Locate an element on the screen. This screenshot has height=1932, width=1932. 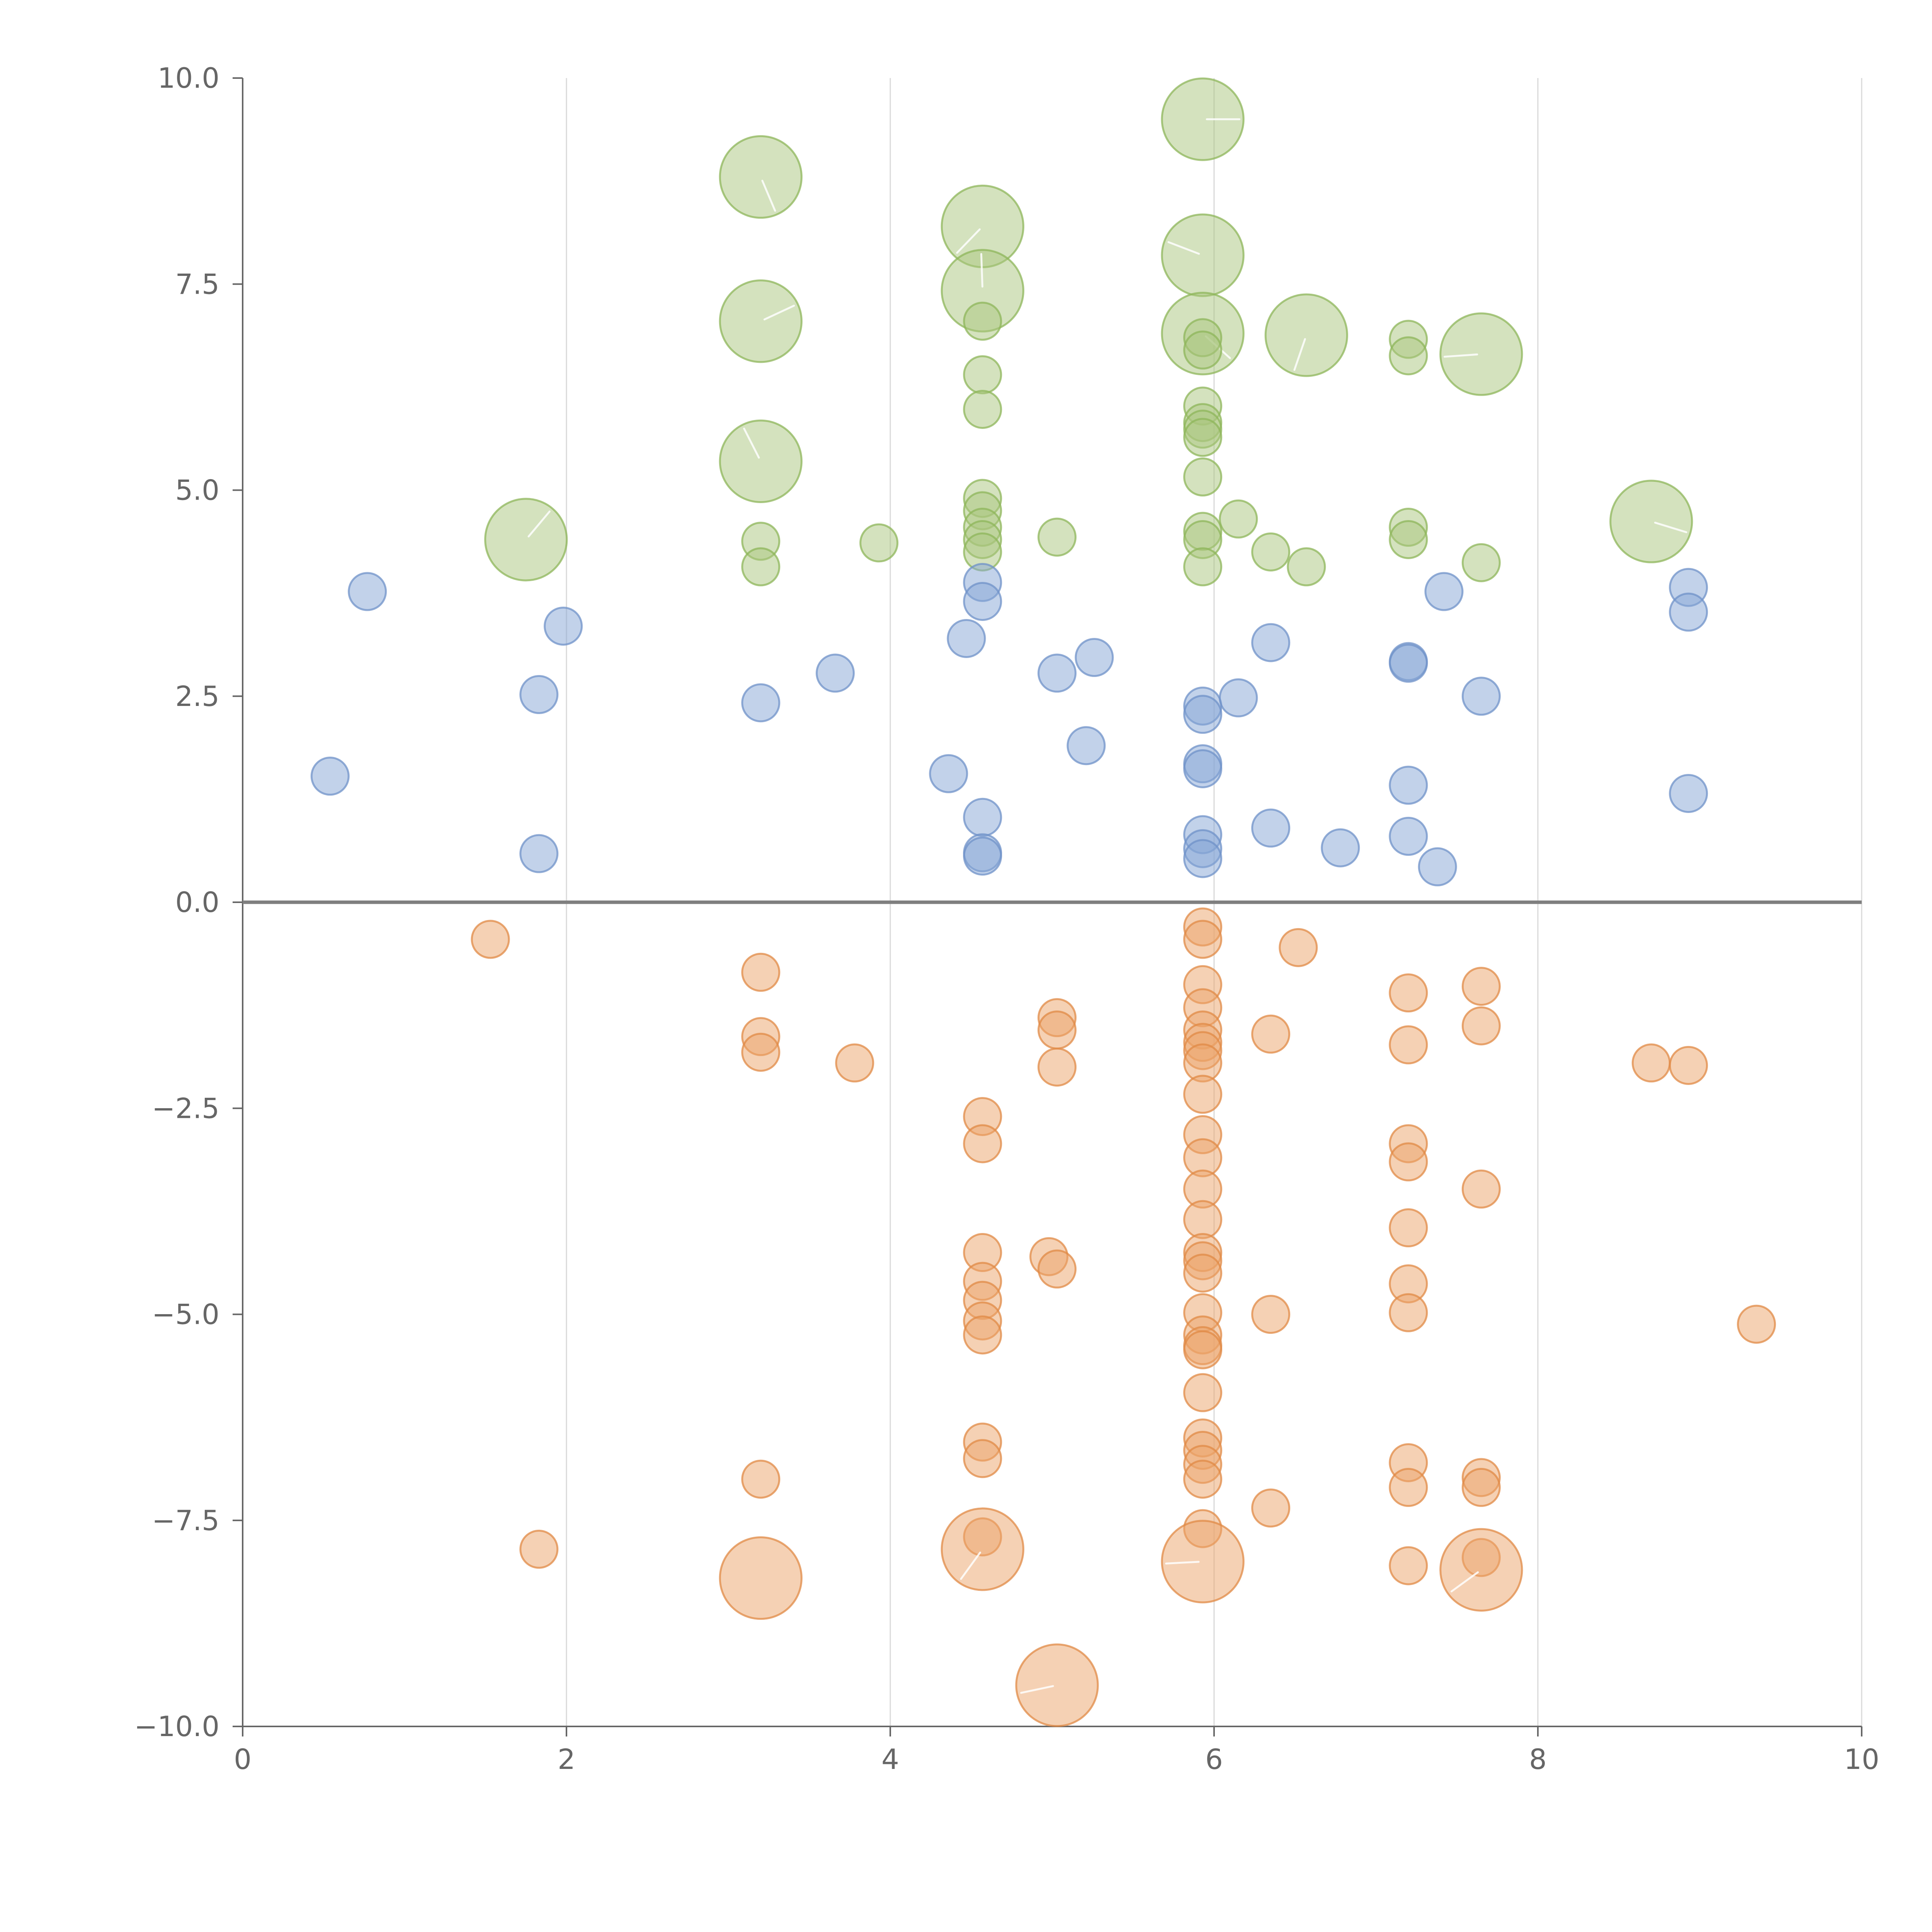
x-tick-label: 2 is located at coordinates (567, 1759).